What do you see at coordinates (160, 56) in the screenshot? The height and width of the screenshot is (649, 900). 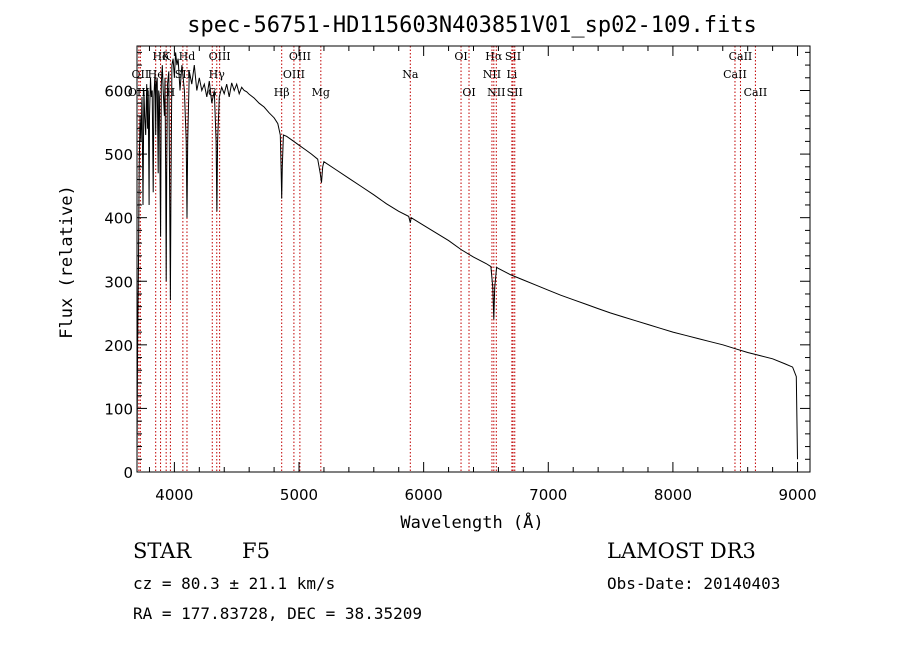 I see `line-marker-label: Hδ` at bounding box center [160, 56].